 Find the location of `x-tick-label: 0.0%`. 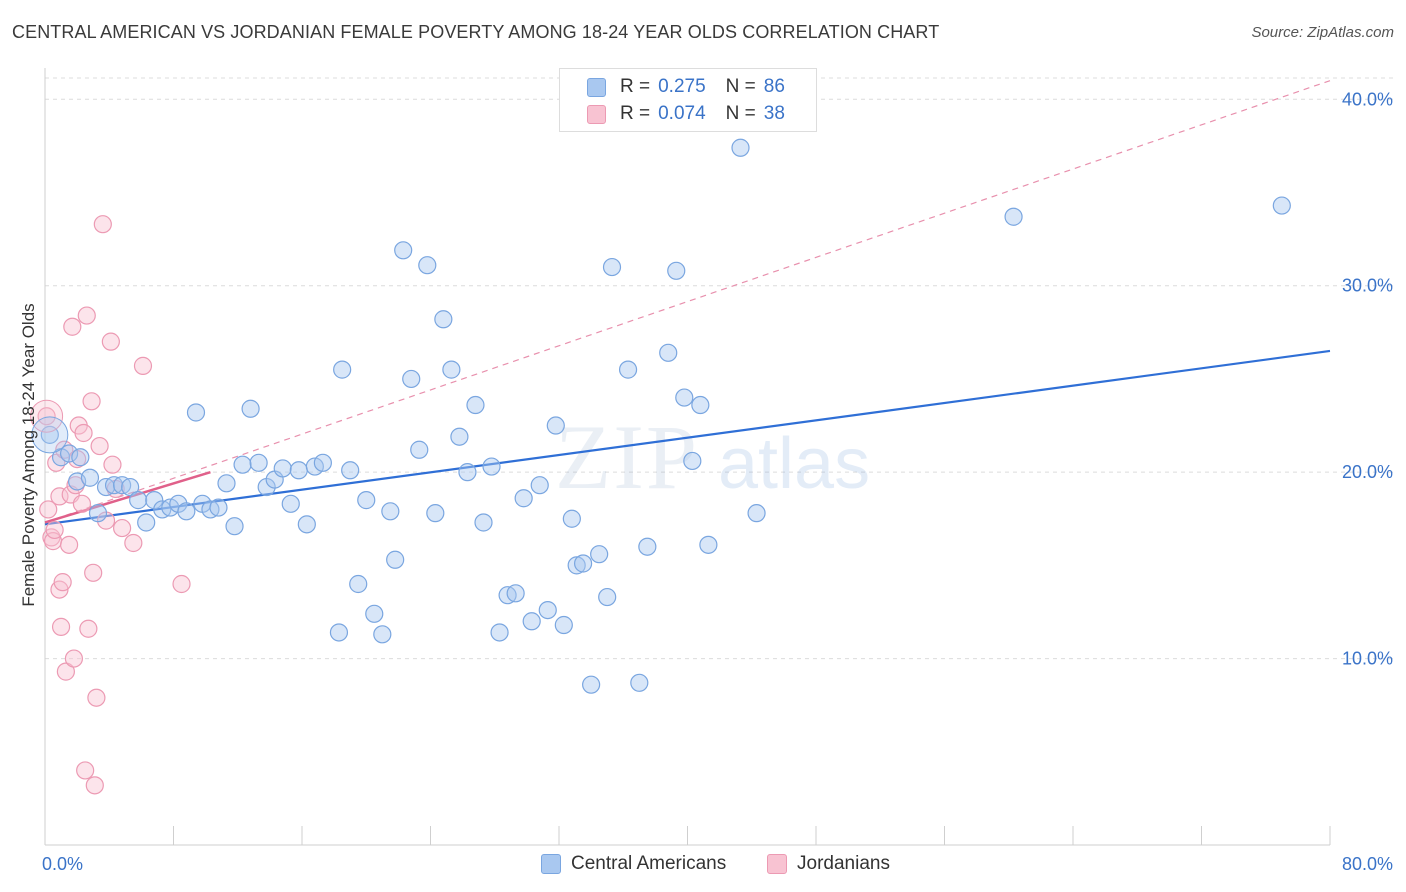

x-tick-label: 0.0% is located at coordinates (62, 864).